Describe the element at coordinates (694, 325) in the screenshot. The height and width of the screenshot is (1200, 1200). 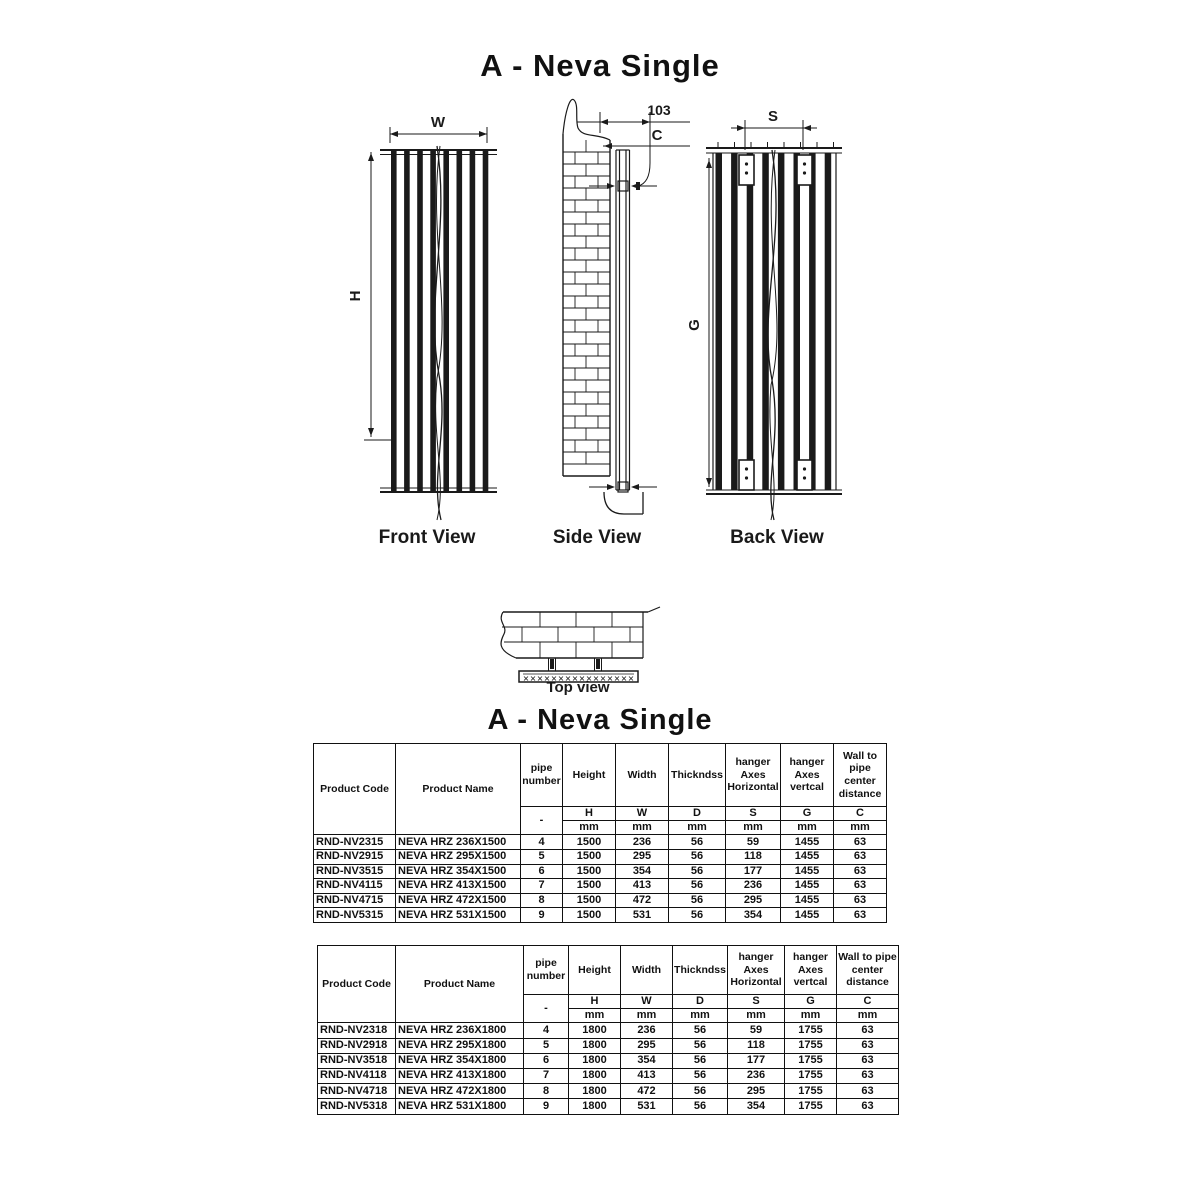
I see `dim-label-g: G` at that location.